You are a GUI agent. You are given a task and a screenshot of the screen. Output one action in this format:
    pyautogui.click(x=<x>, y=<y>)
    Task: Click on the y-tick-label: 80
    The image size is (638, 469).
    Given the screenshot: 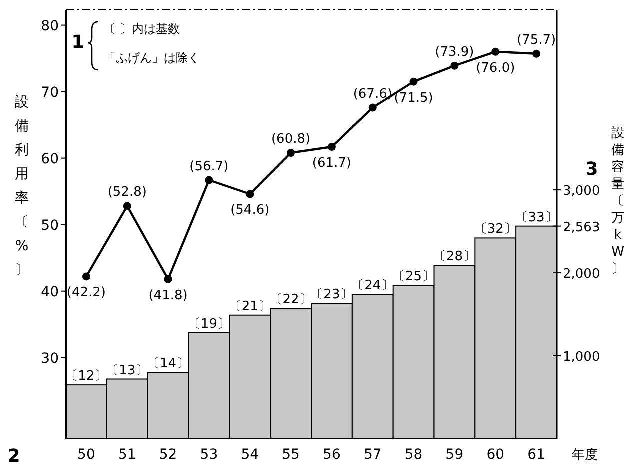 What is the action you would take?
    pyautogui.click(x=50, y=26)
    